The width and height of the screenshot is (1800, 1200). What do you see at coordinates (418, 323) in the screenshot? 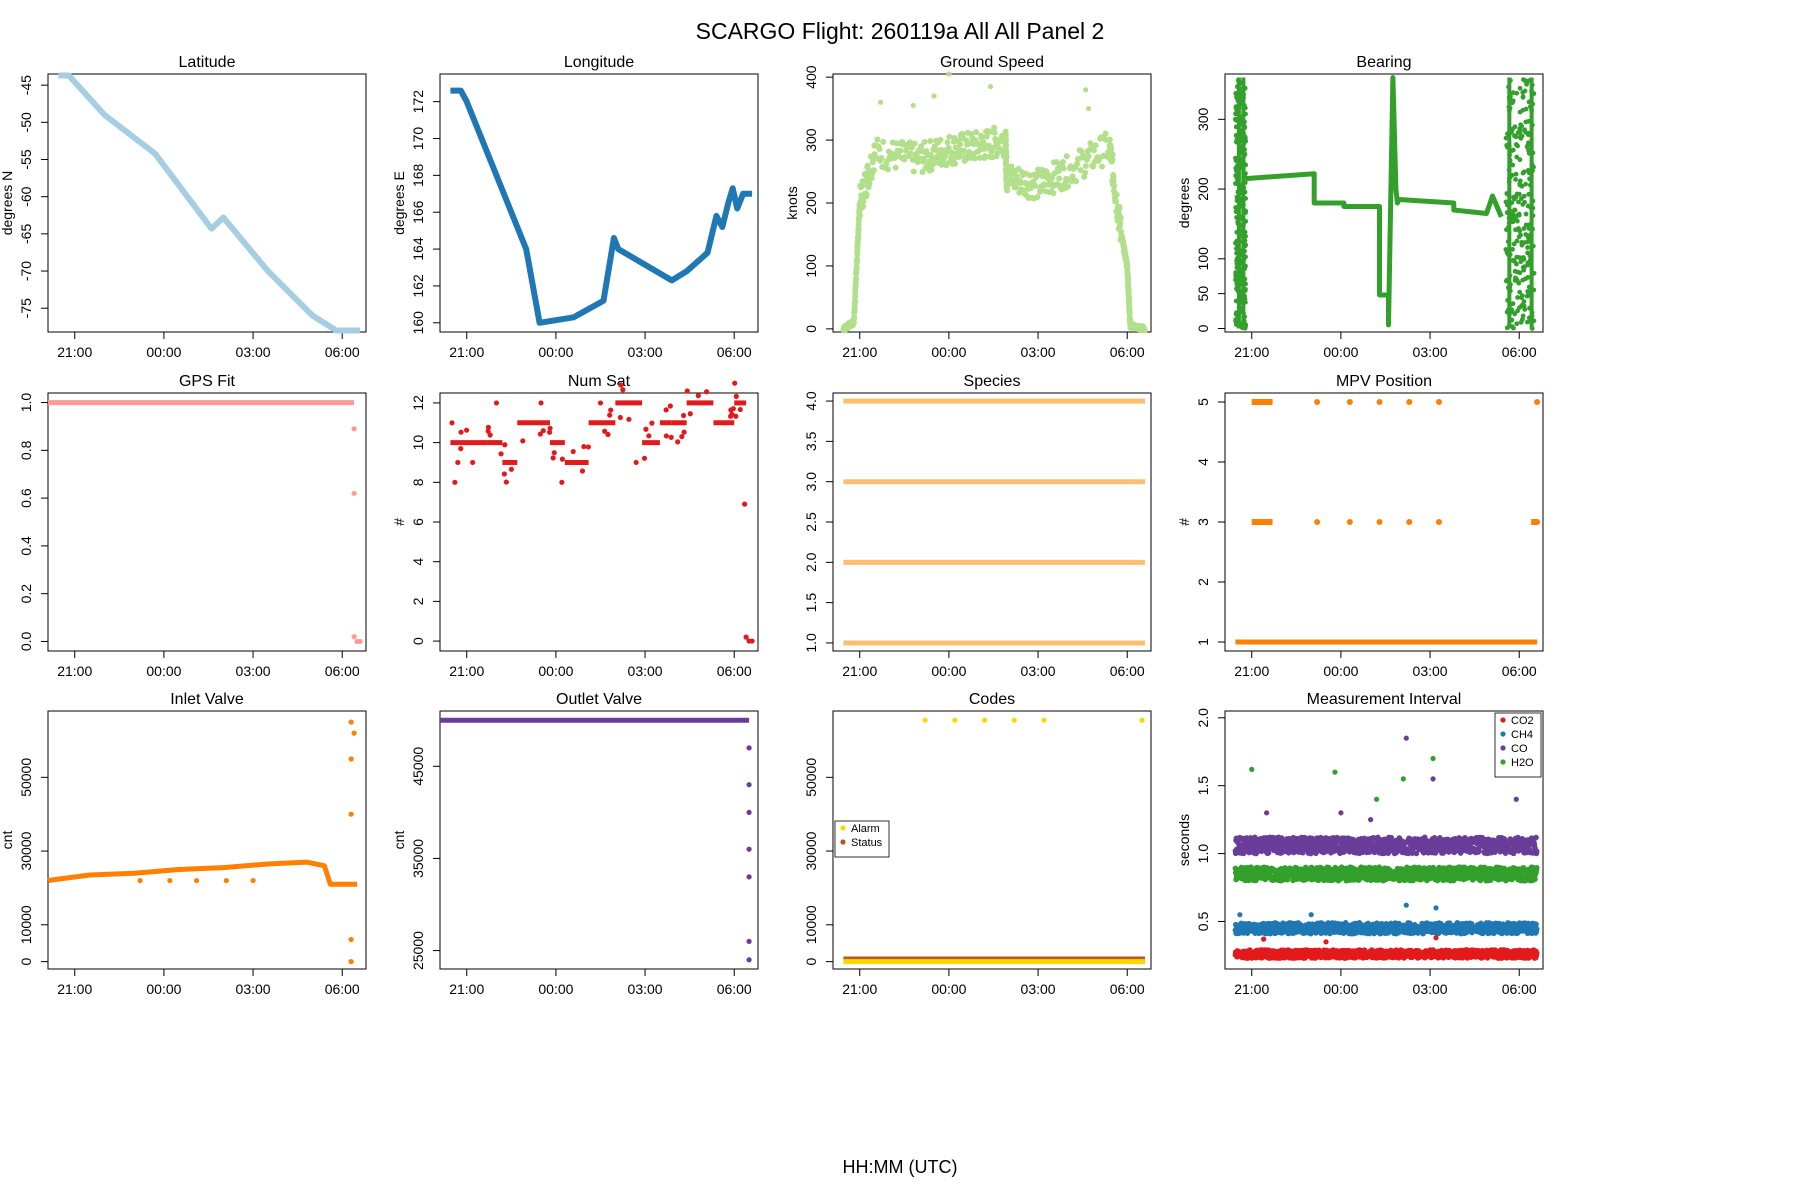
I see `y-tick-label: 160` at bounding box center [418, 323].